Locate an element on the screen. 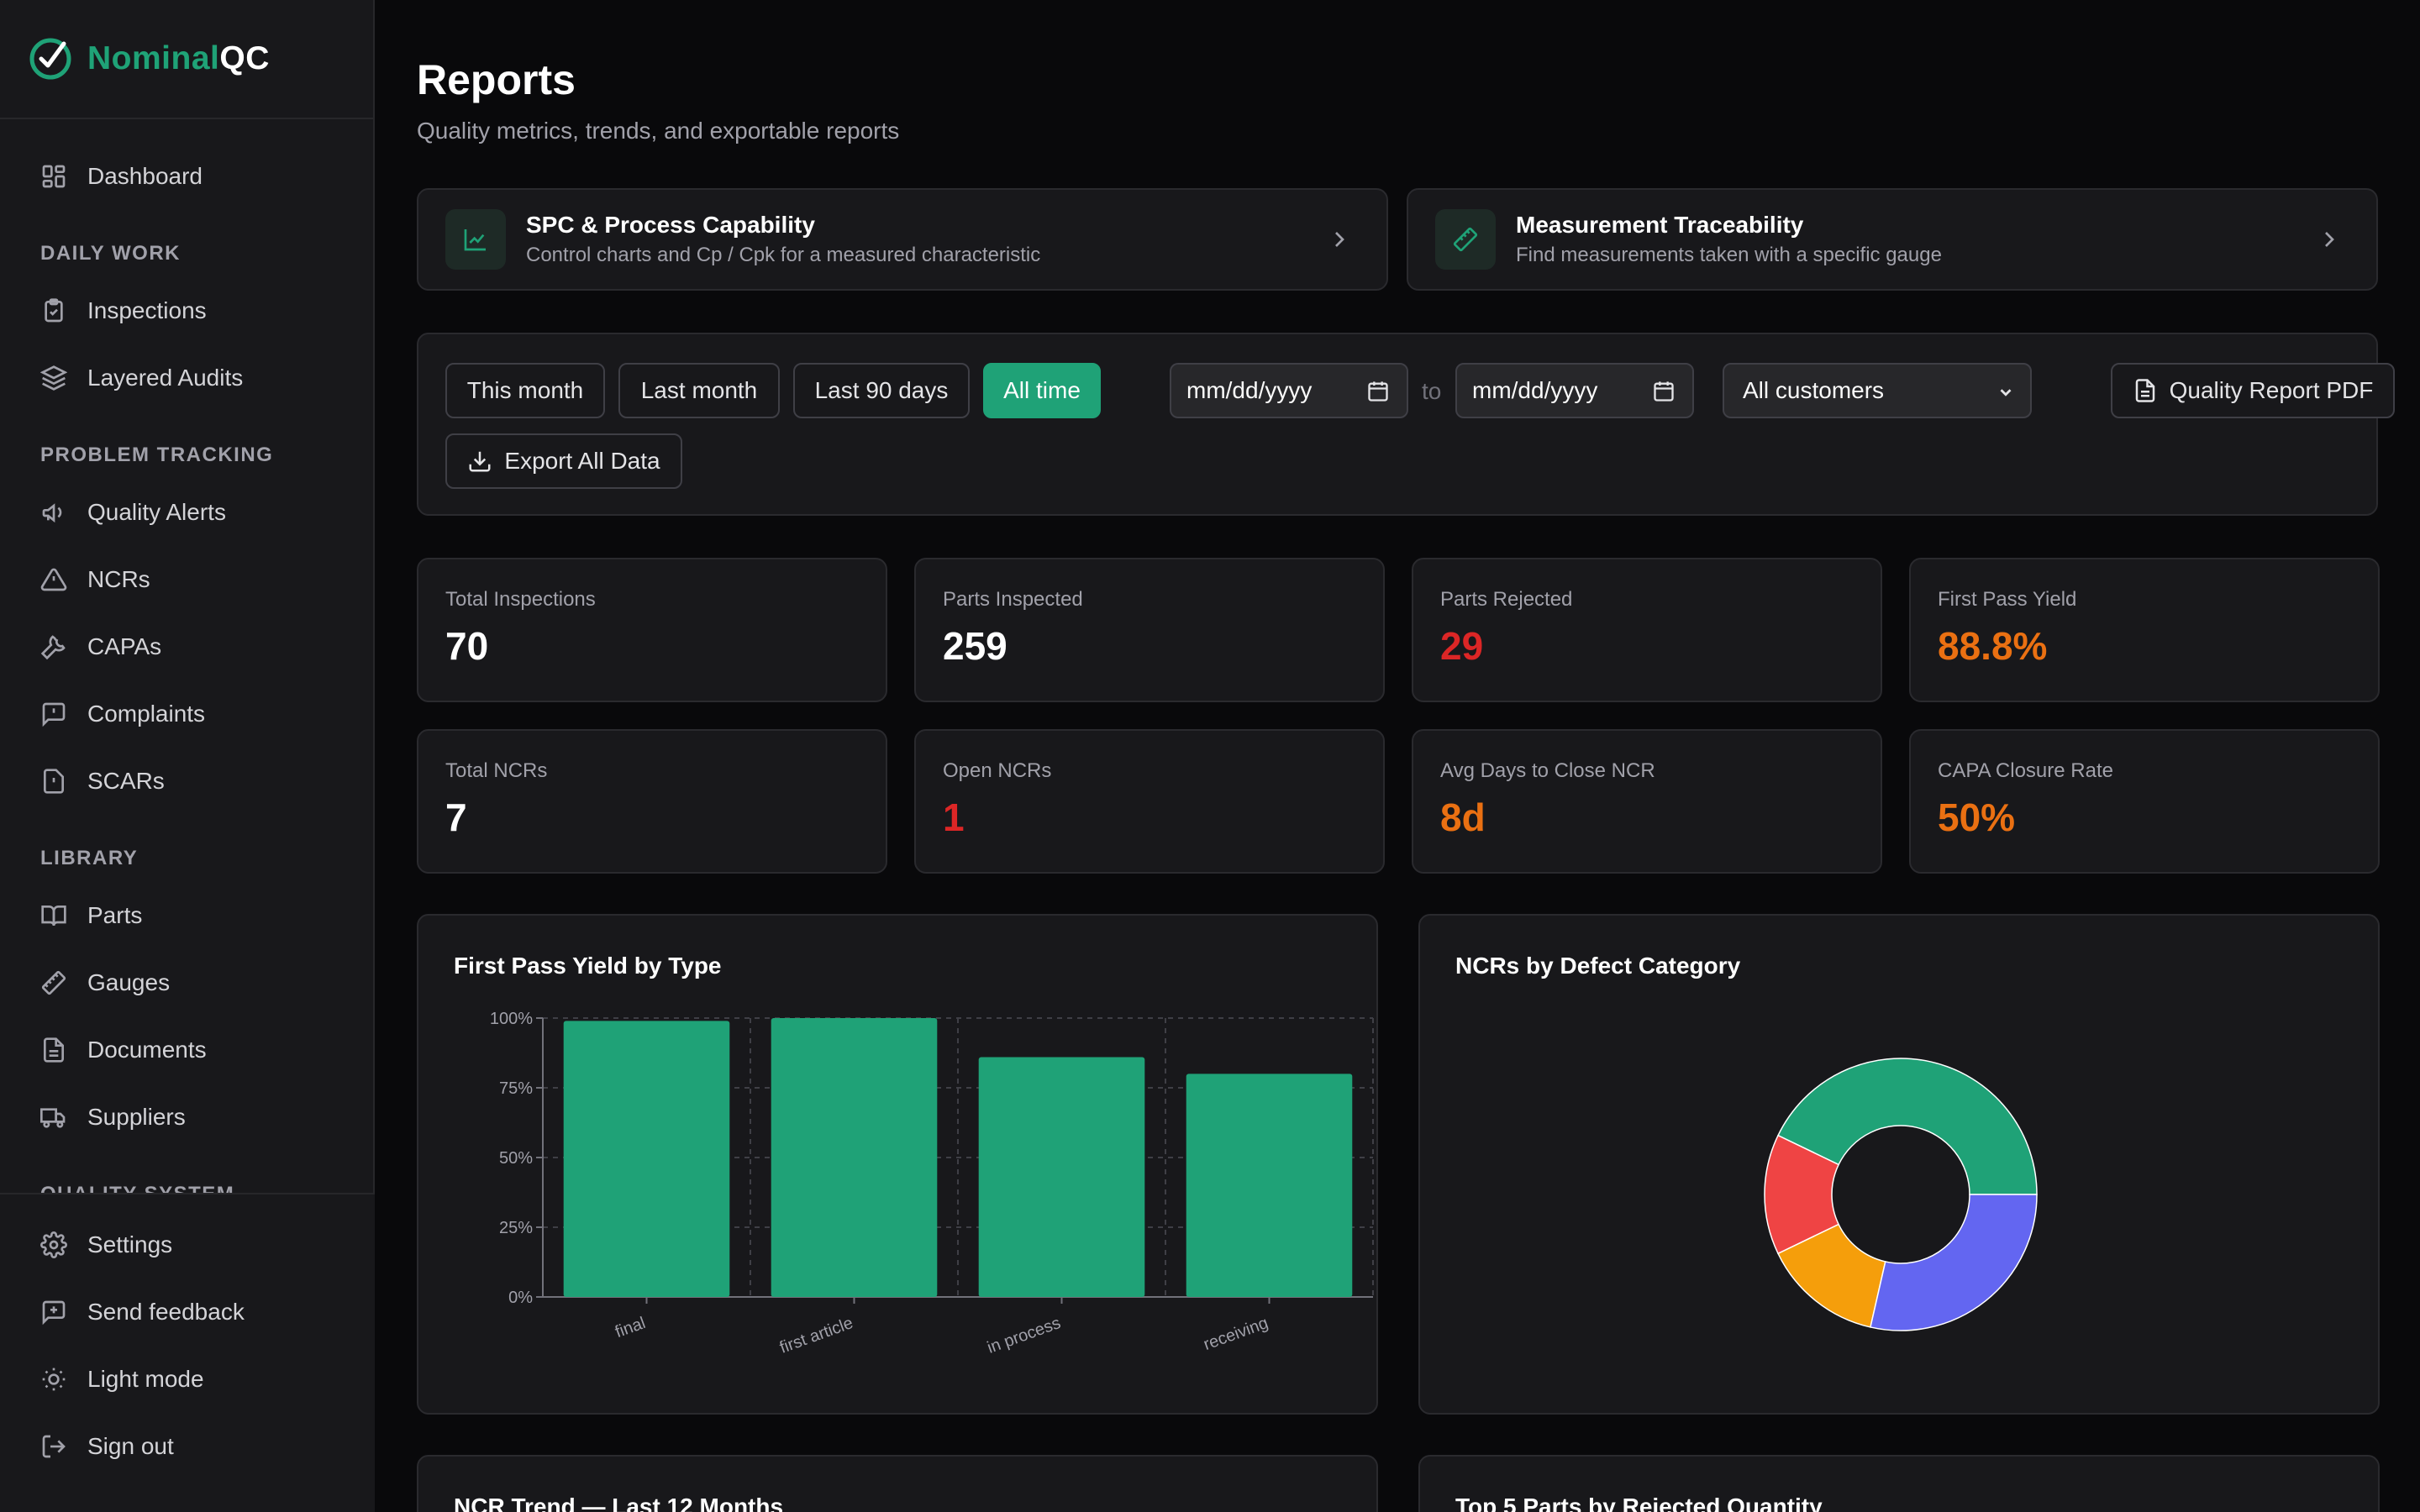 Image resolution: width=2420 pixels, height=1512 pixels. stat-open-ncrs: Open NCRs 1 is located at coordinates (1149, 801).